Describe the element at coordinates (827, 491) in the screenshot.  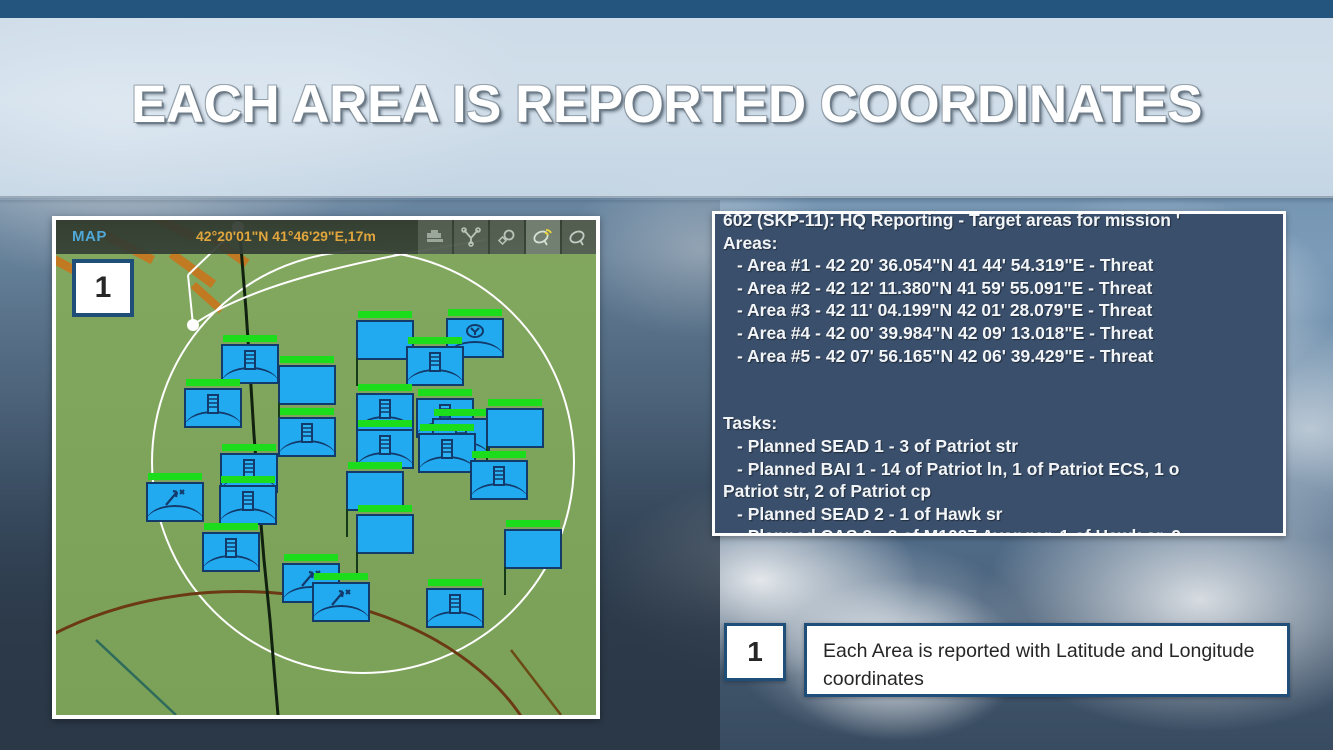
I see `report-line: Patriot str, 2 of Patriot cp` at that location.